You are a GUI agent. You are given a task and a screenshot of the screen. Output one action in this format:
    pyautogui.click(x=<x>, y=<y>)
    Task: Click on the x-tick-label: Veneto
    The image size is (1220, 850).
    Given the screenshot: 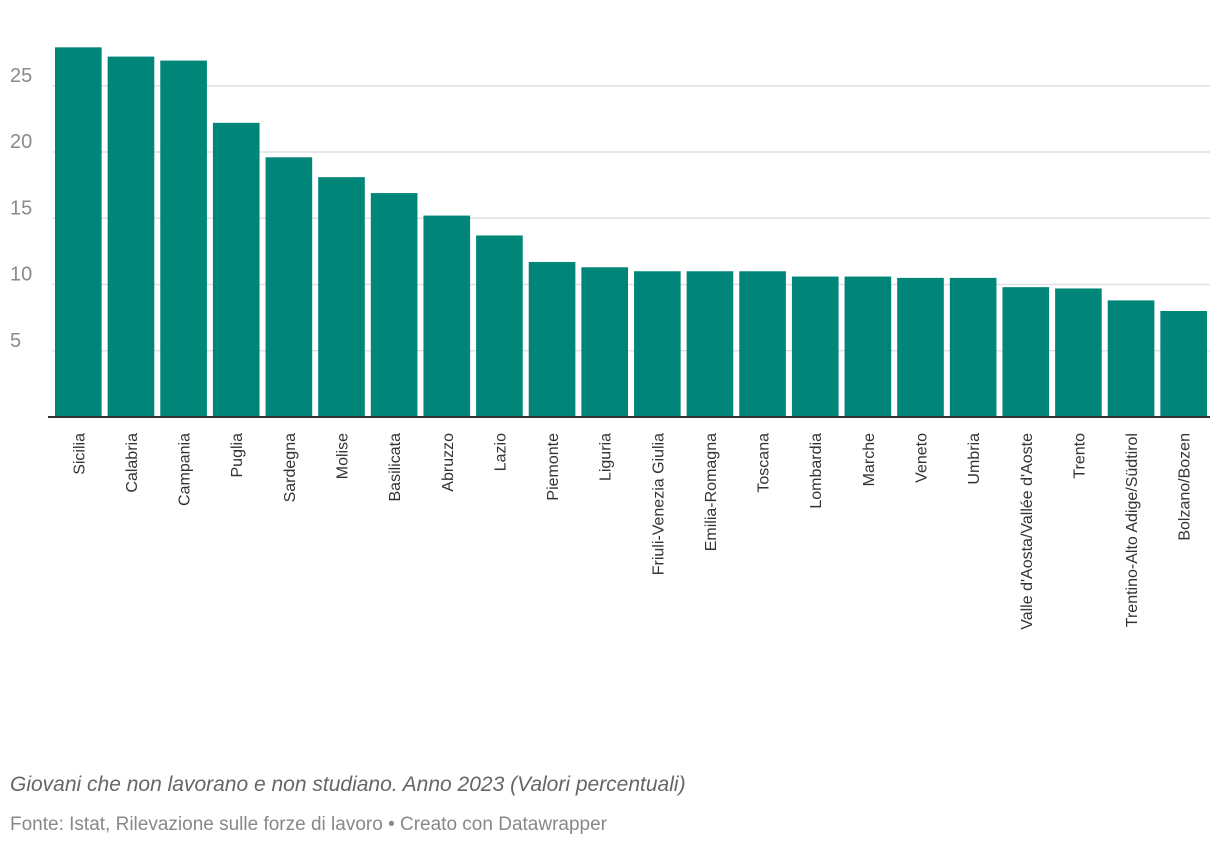 What is the action you would take?
    pyautogui.click(x=922, y=458)
    